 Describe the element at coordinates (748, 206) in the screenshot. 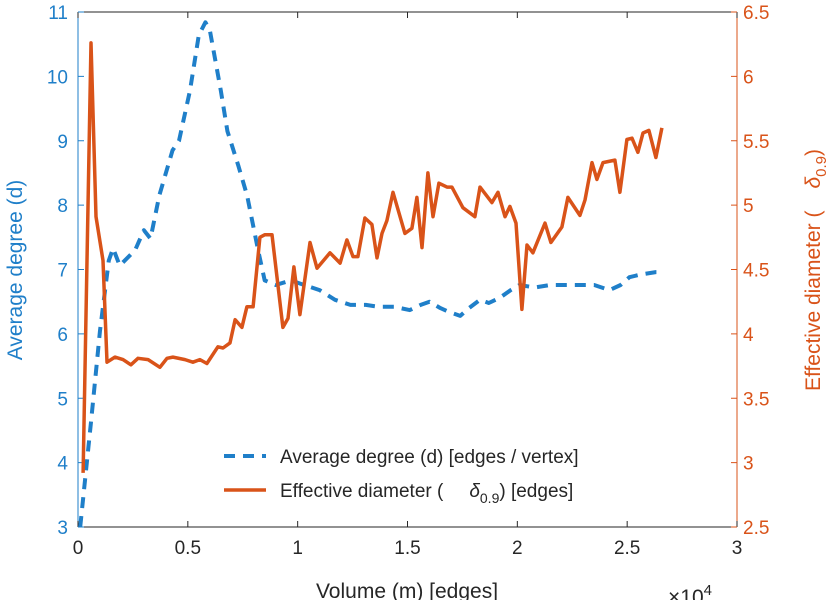

I see `right-tick-label: 5` at that location.